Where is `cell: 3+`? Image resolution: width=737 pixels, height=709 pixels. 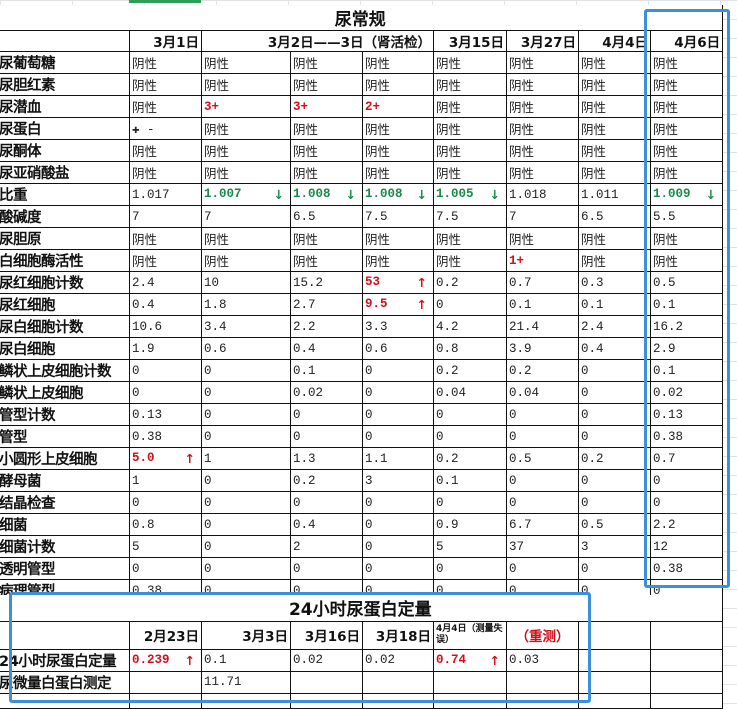 cell: 3+ is located at coordinates (326, 106).